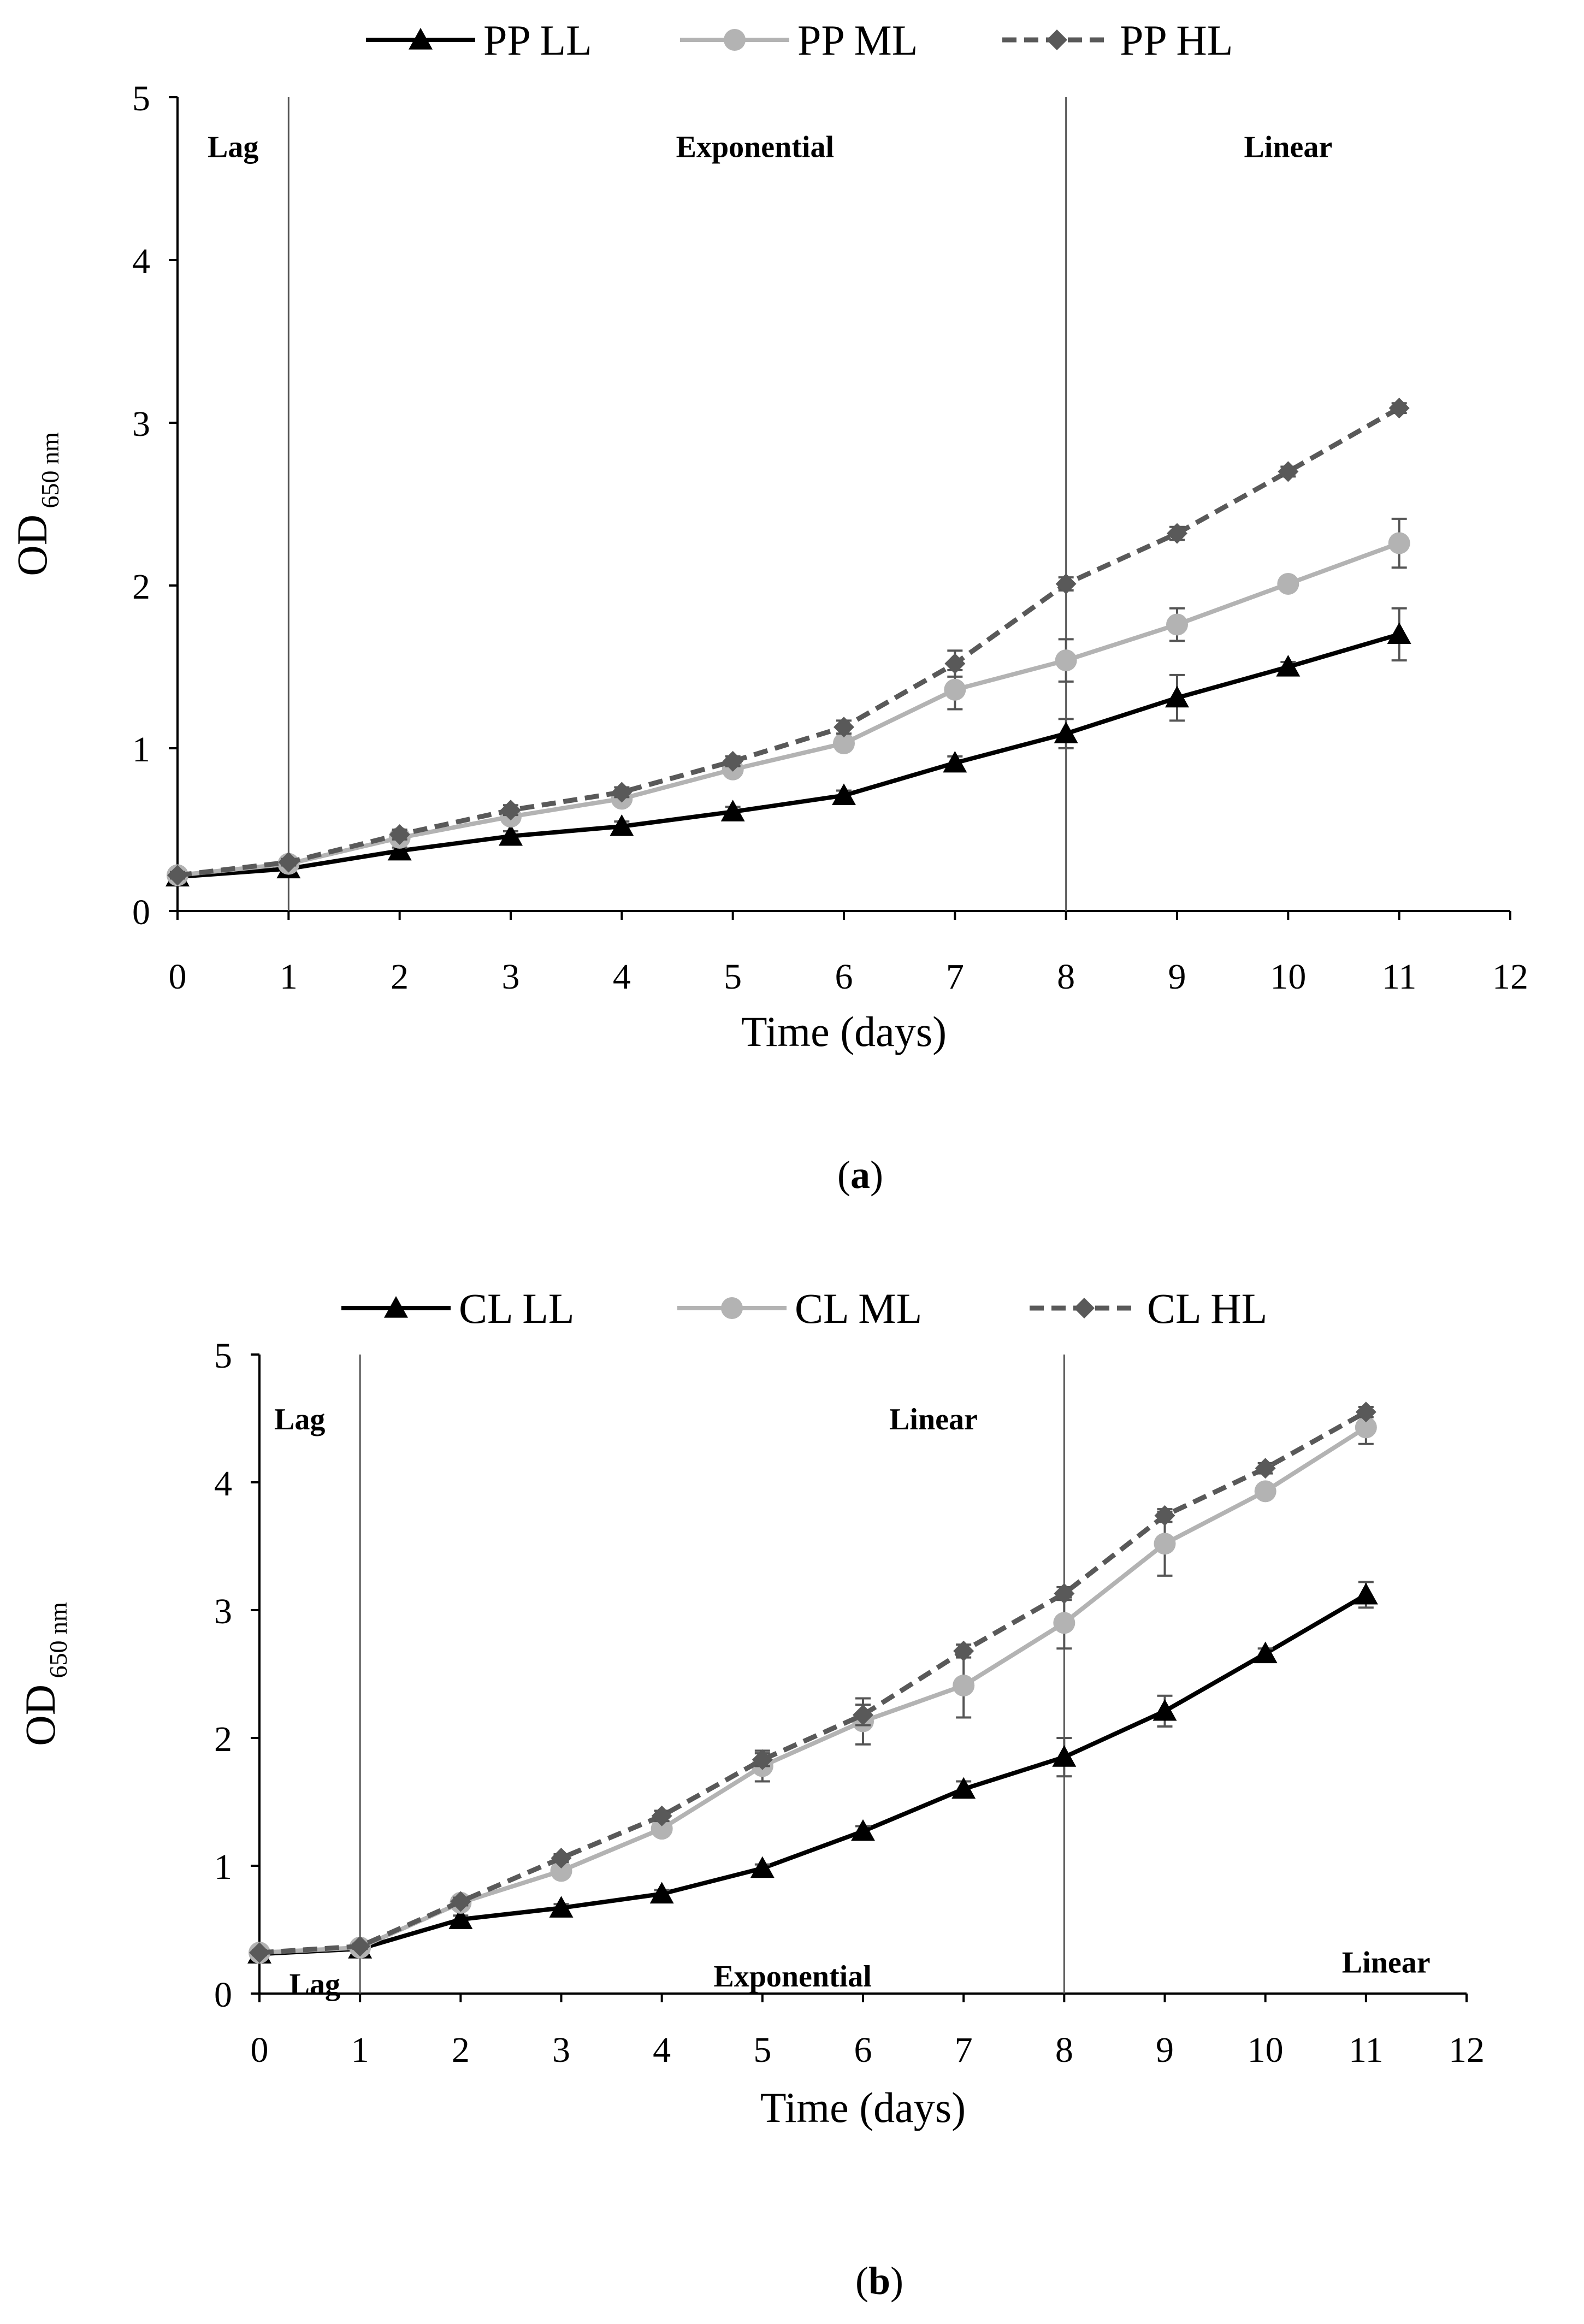 The width and height of the screenshot is (1584, 2324). What do you see at coordinates (897, 2281) in the screenshot?
I see `panel-label-paren: )` at bounding box center [897, 2281].